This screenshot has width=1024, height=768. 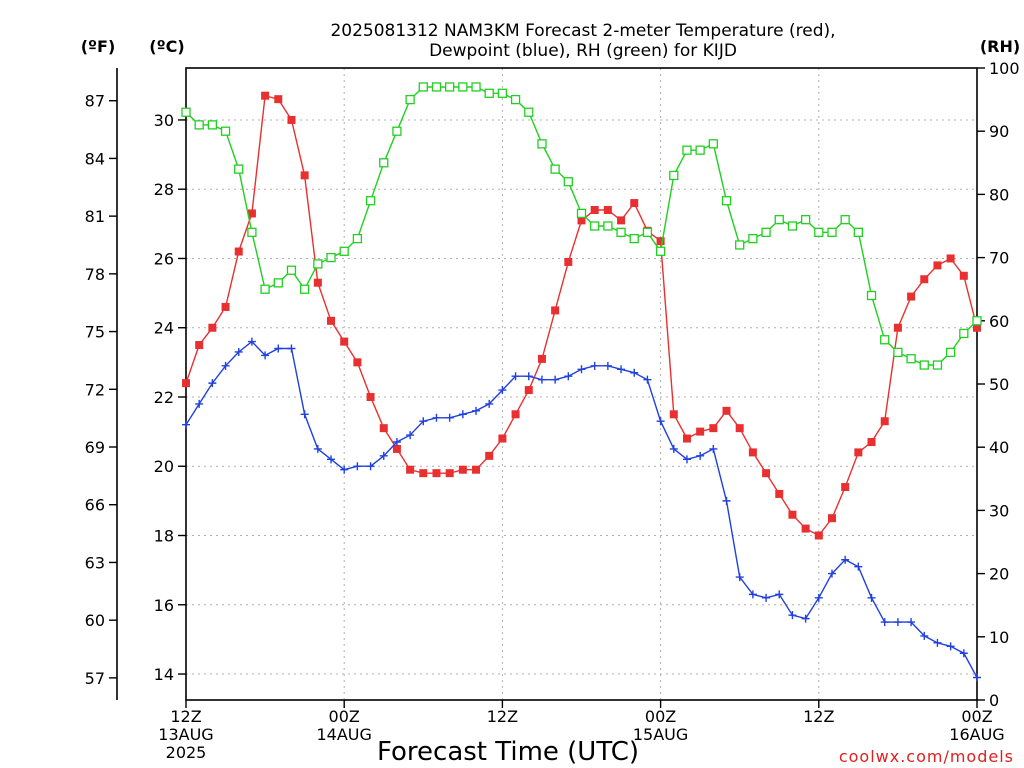 I want to click on time-tick-label: 00Z, so click(x=344, y=716).